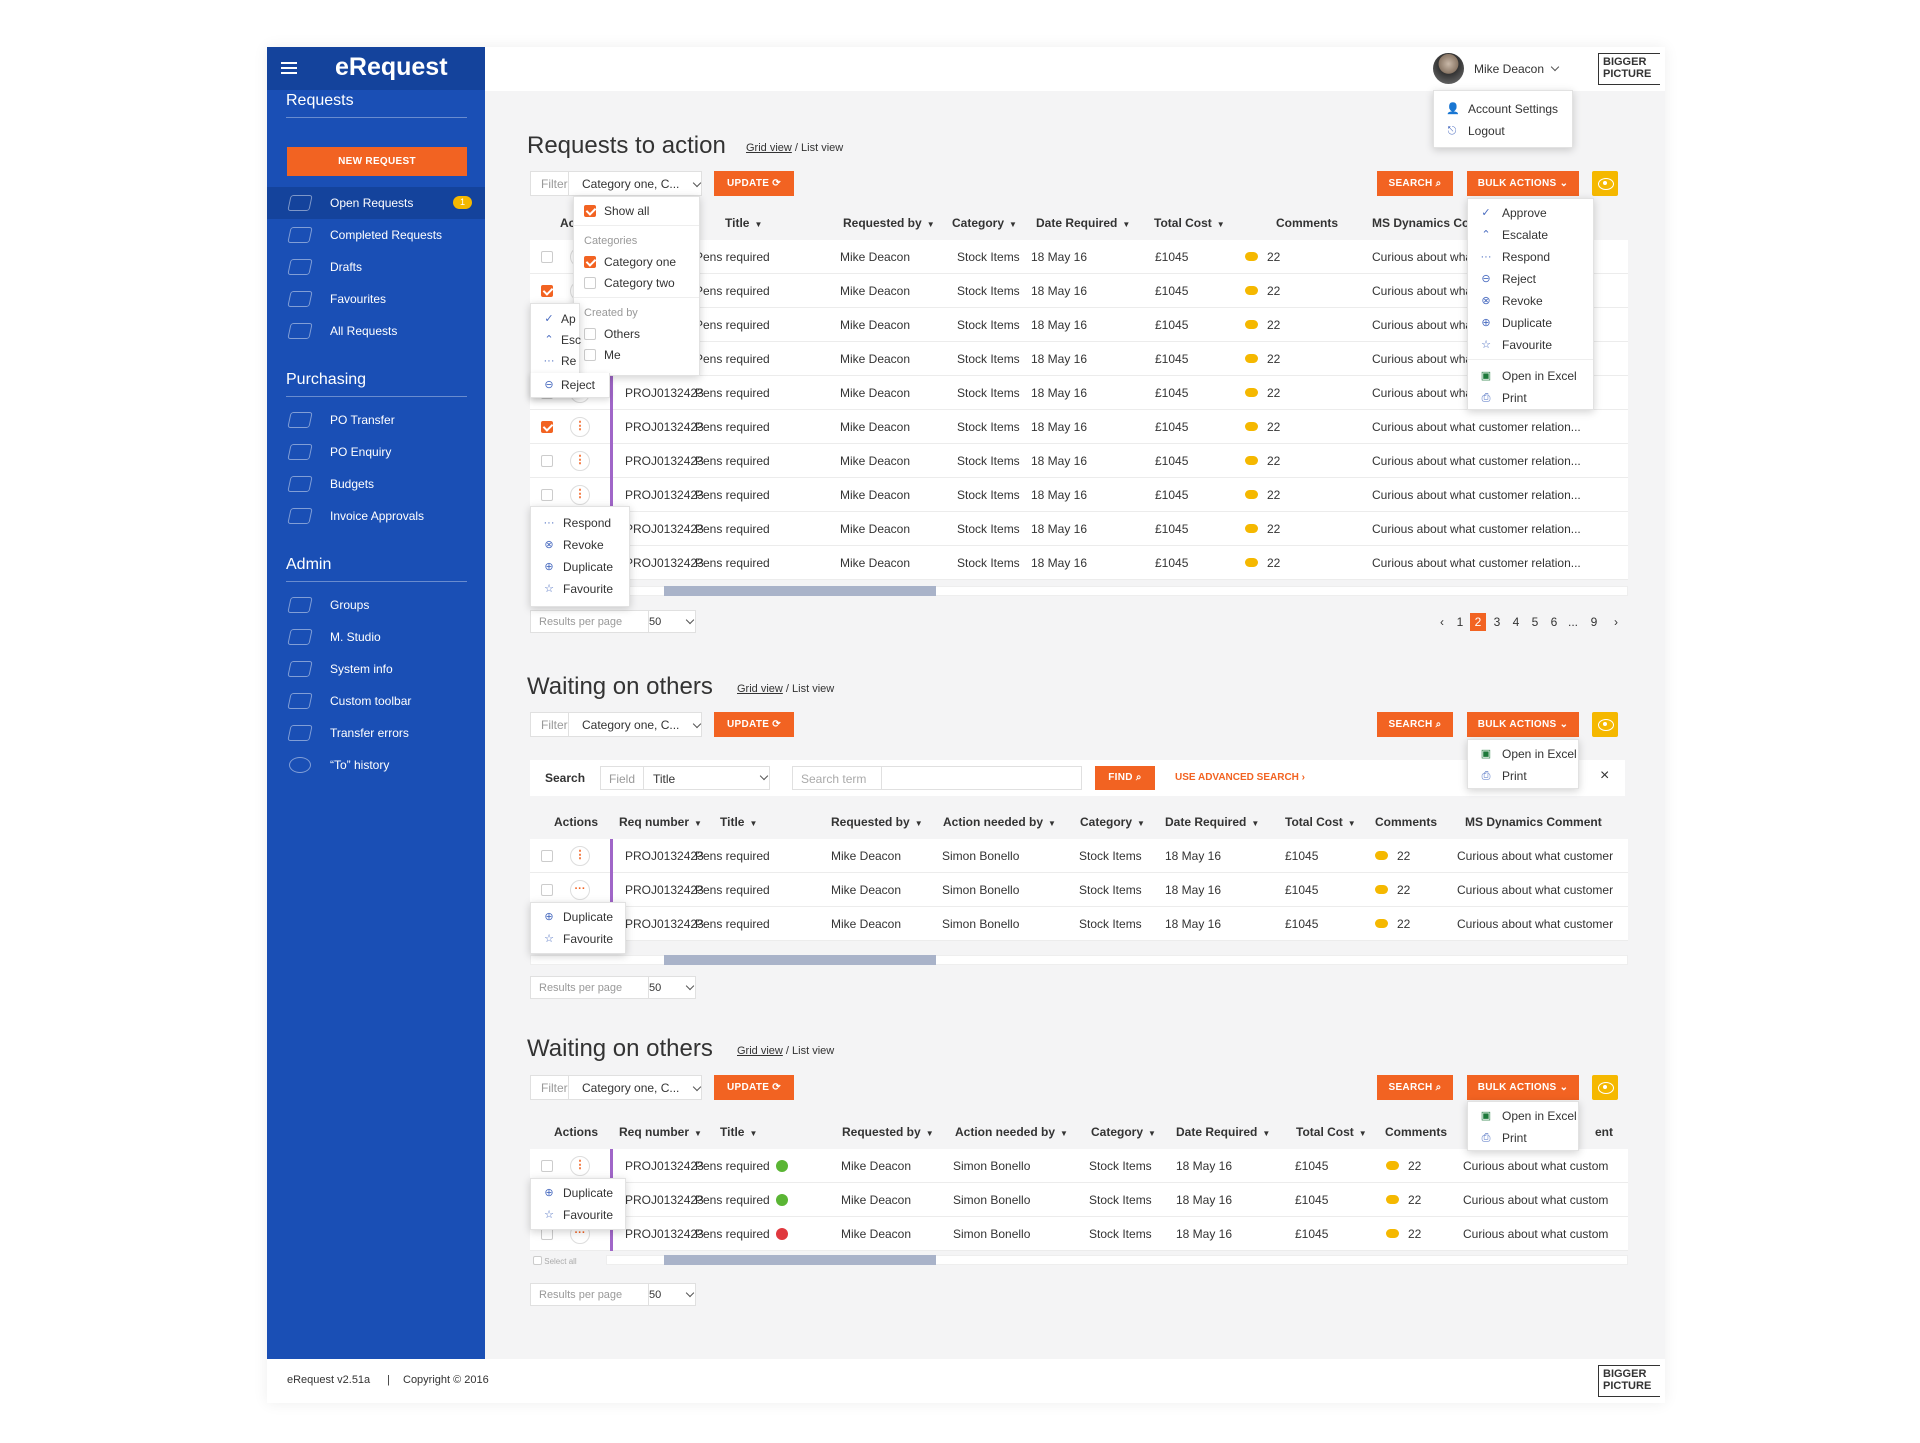  I want to click on column-header: ent, so click(1604, 1132).